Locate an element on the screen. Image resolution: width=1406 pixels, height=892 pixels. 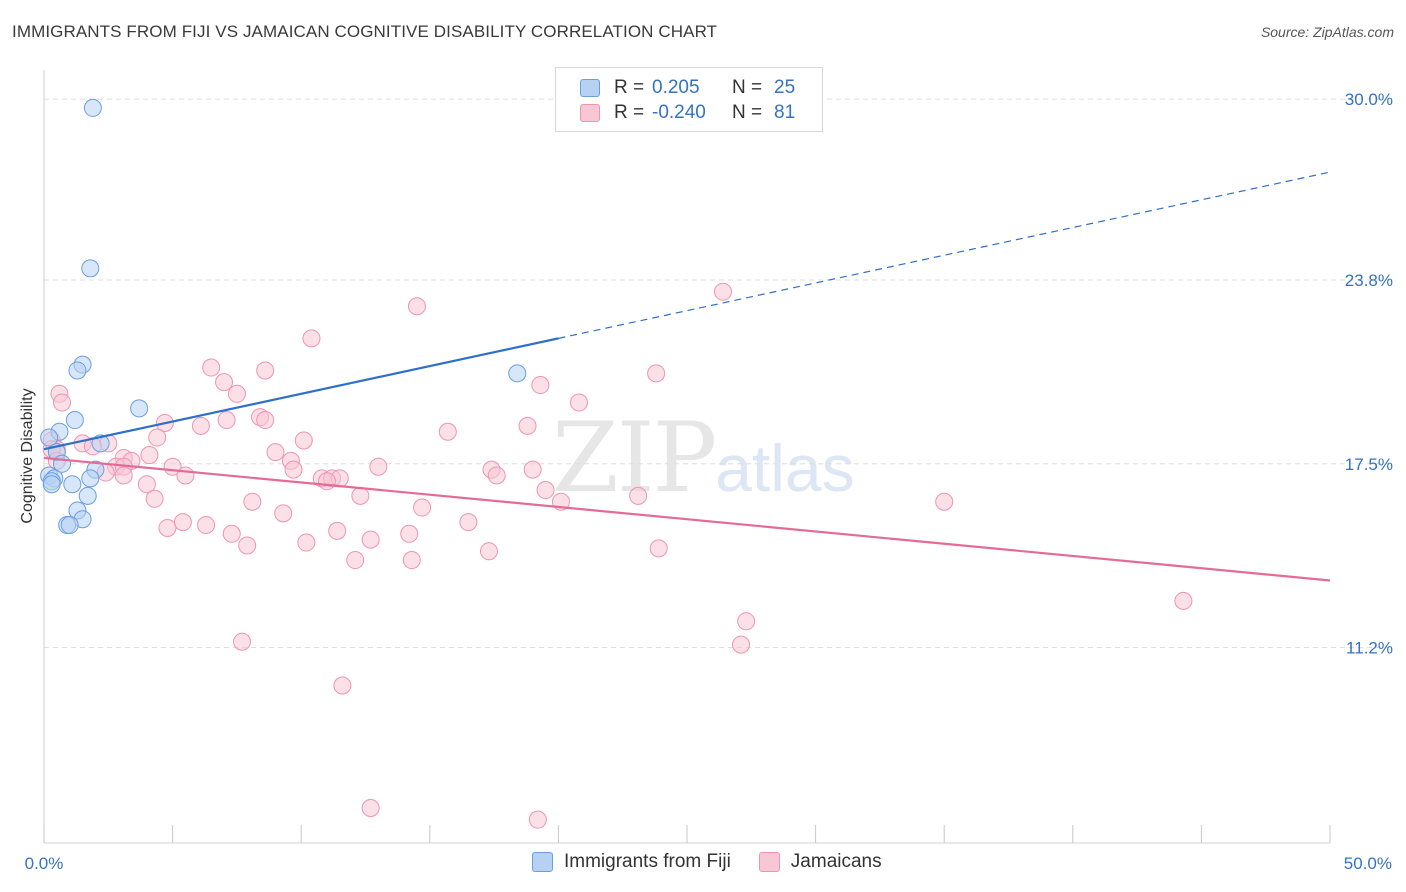
fiji-trend-line is located at coordinates (301, 394).